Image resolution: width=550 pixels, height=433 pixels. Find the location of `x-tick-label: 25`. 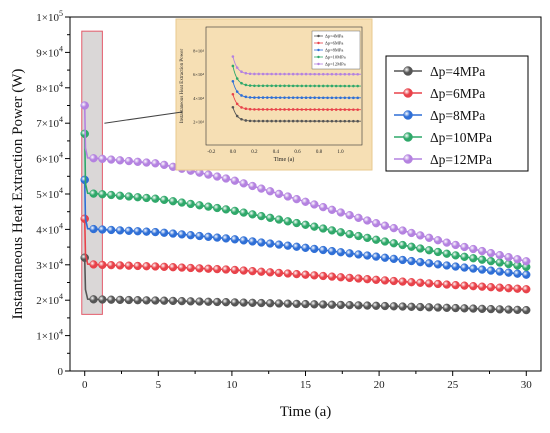

x-tick-label: 25 is located at coordinates (453, 385).